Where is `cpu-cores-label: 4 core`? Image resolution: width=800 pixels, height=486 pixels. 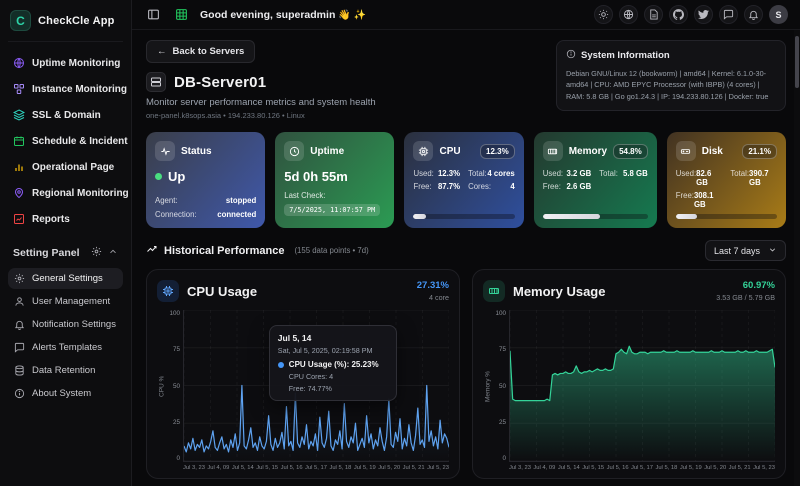 cpu-cores-label: 4 core is located at coordinates (439, 297).